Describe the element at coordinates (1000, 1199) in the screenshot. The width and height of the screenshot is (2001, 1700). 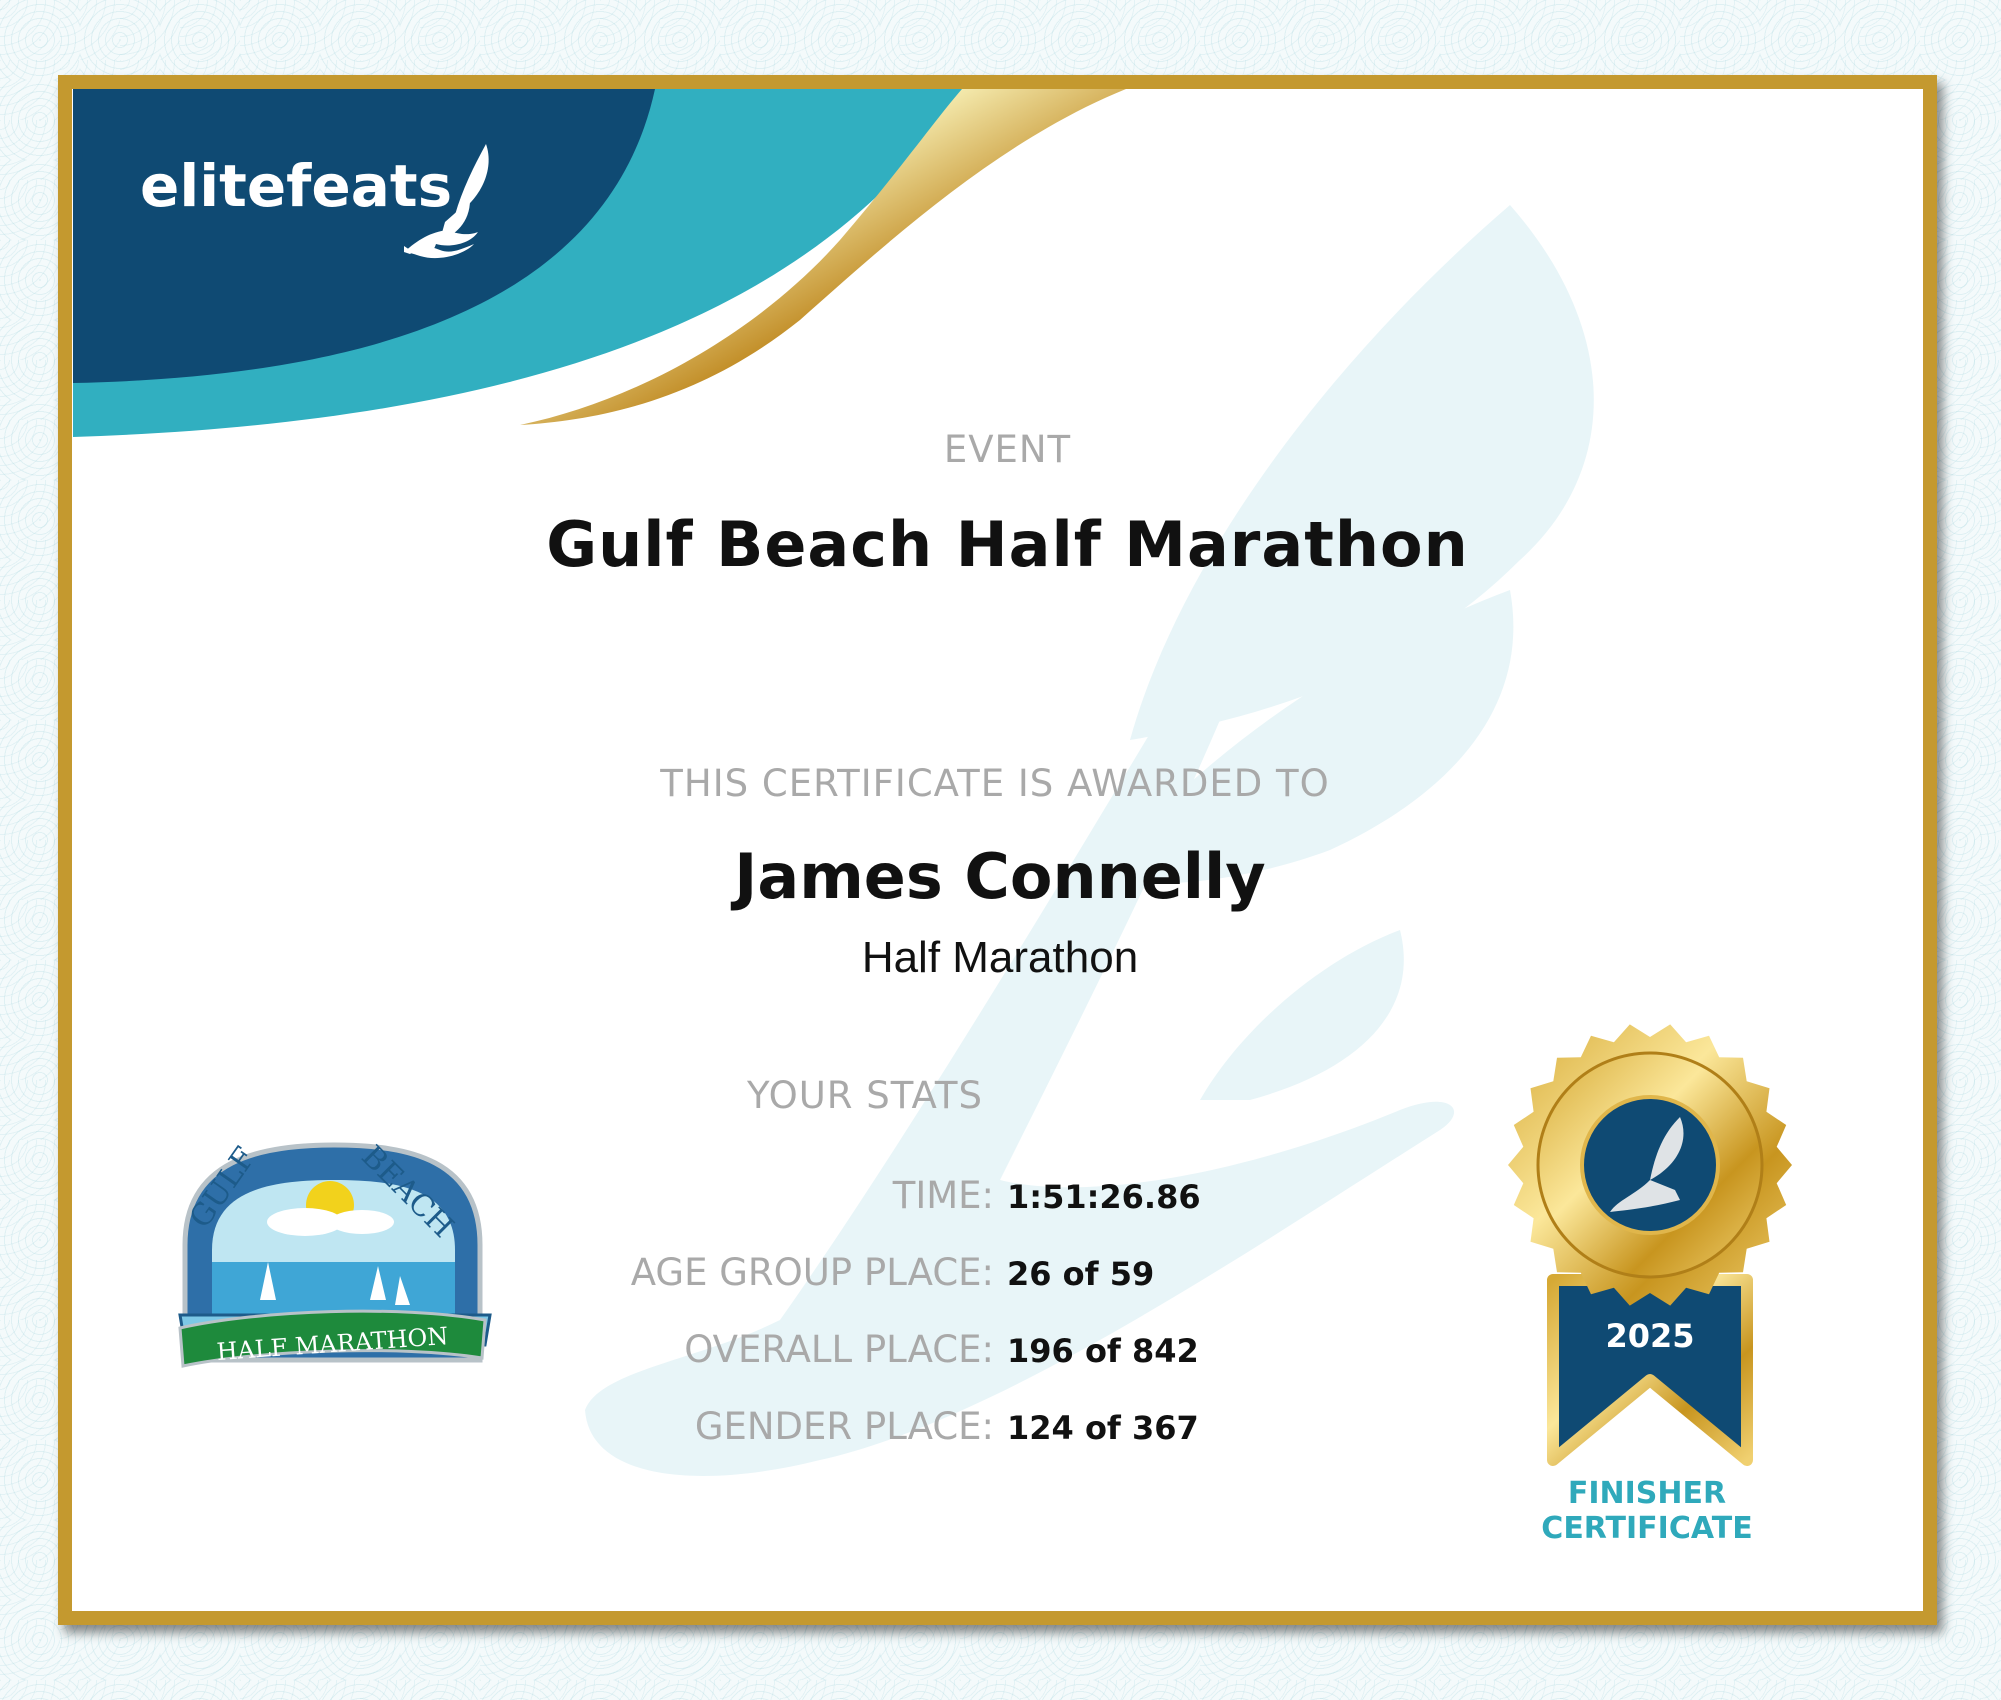
I see `stat-row-time: TIME: 1:51:26.86` at that location.